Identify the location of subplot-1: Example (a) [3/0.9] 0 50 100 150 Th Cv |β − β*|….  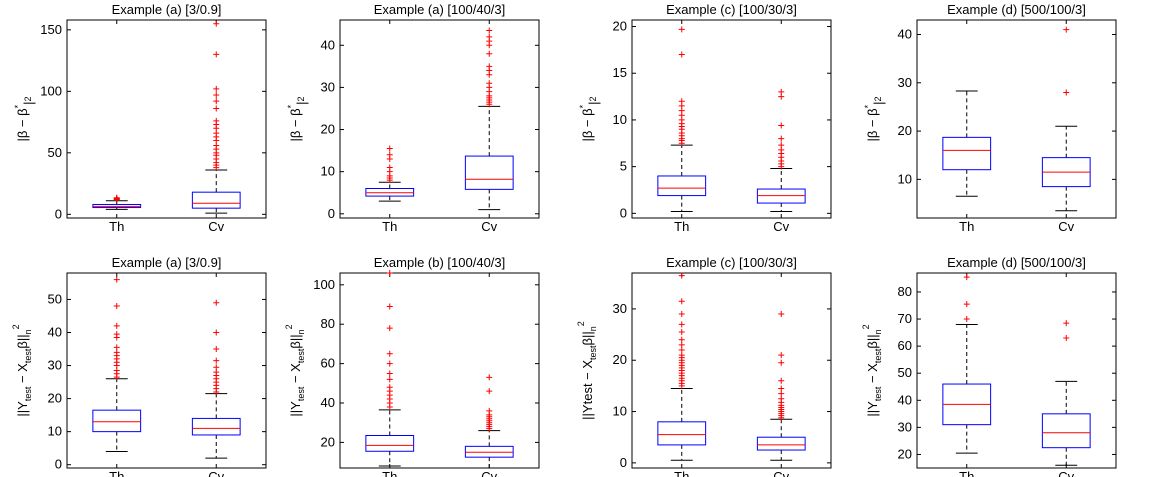
(140, 118).